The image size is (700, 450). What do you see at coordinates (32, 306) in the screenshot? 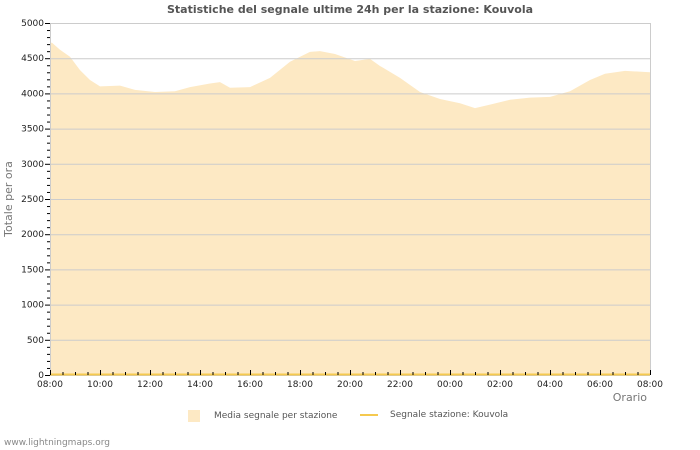
I see `y-tick-label: 1000` at bounding box center [32, 306].